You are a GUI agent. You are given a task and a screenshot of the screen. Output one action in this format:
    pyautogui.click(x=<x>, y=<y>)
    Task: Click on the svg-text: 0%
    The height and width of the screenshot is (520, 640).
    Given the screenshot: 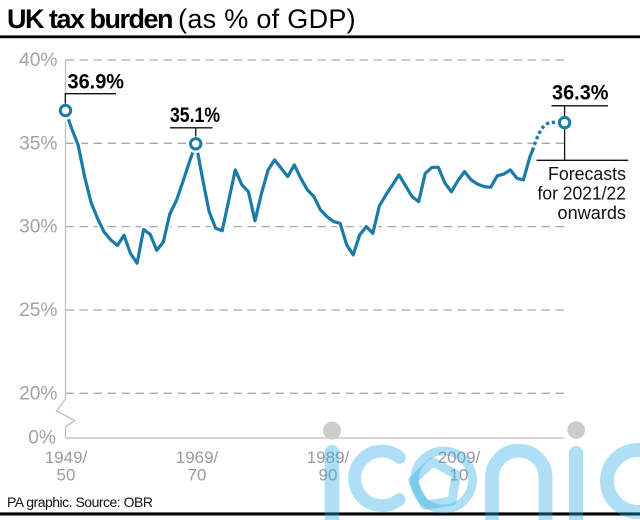 What is the action you would take?
    pyautogui.click(x=42, y=437)
    